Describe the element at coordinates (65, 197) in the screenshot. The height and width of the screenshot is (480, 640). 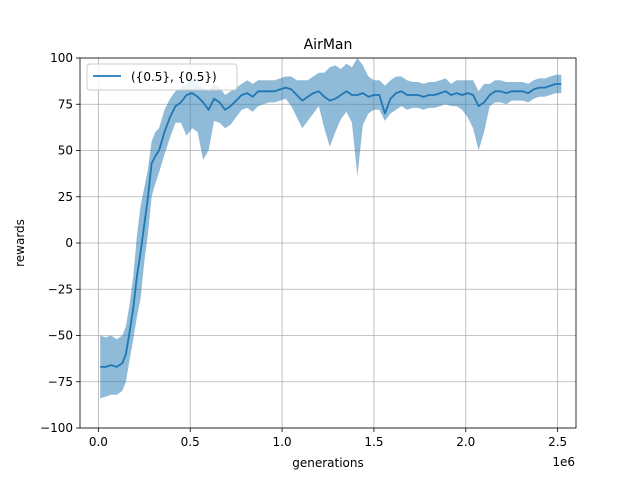
I see `y-tick-label: 25` at that location.